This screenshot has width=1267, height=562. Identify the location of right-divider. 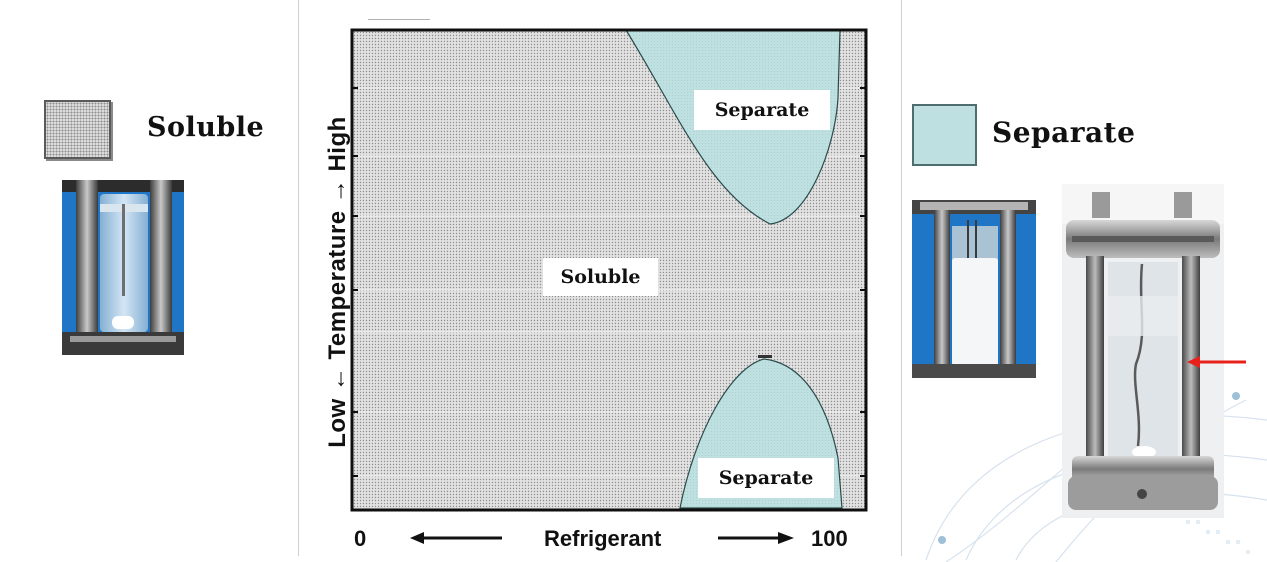
(901, 278).